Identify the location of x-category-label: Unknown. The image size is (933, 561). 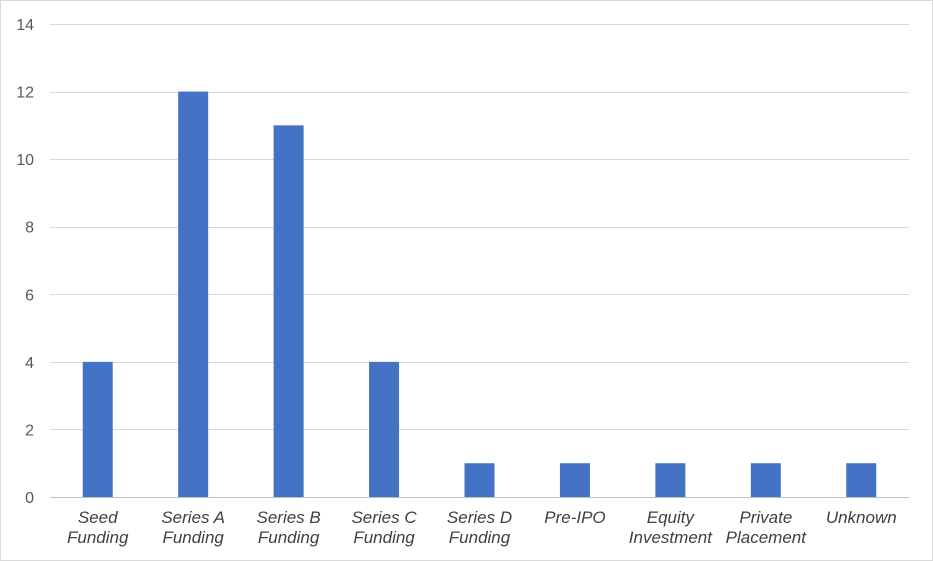
(861, 517).